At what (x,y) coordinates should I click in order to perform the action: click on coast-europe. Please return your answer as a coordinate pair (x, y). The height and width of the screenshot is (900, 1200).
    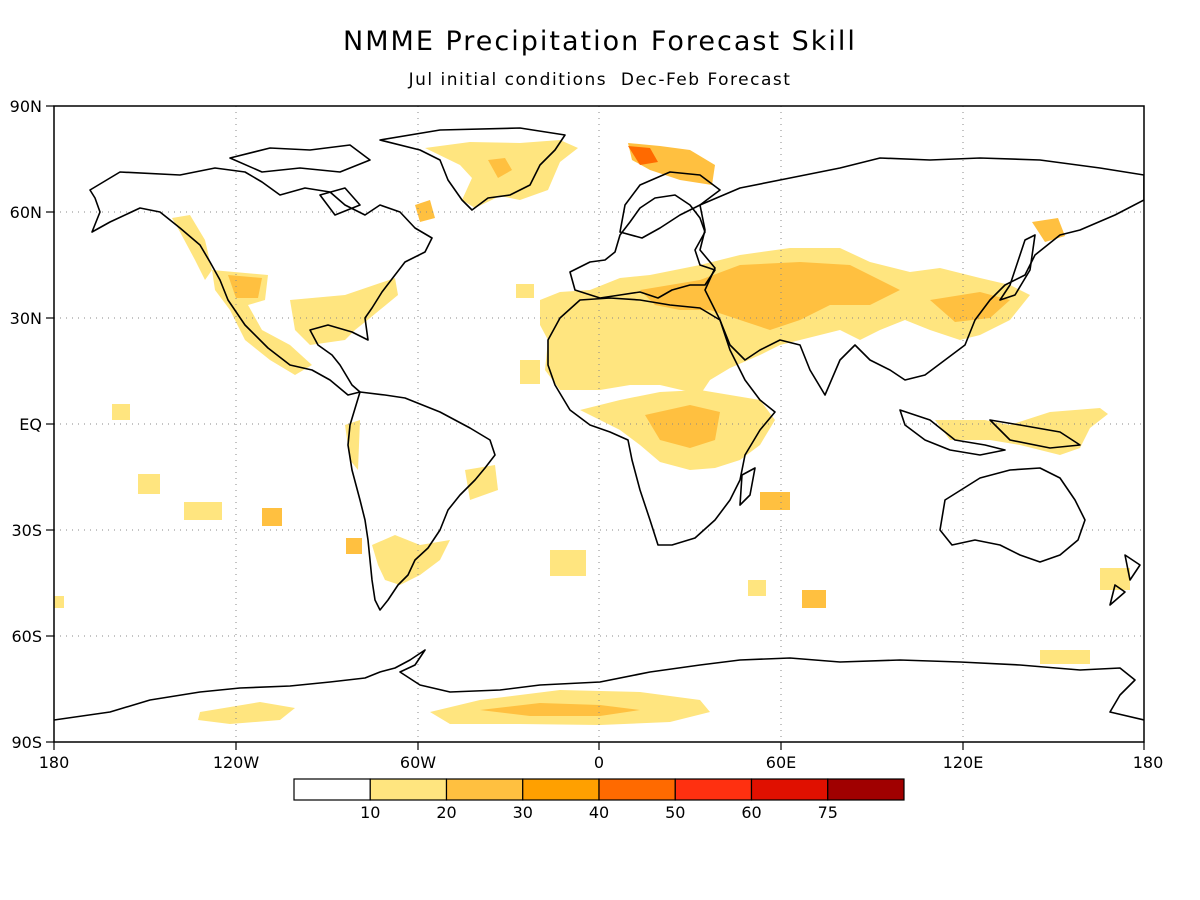
    Looking at the image, I should click on (642, 246).